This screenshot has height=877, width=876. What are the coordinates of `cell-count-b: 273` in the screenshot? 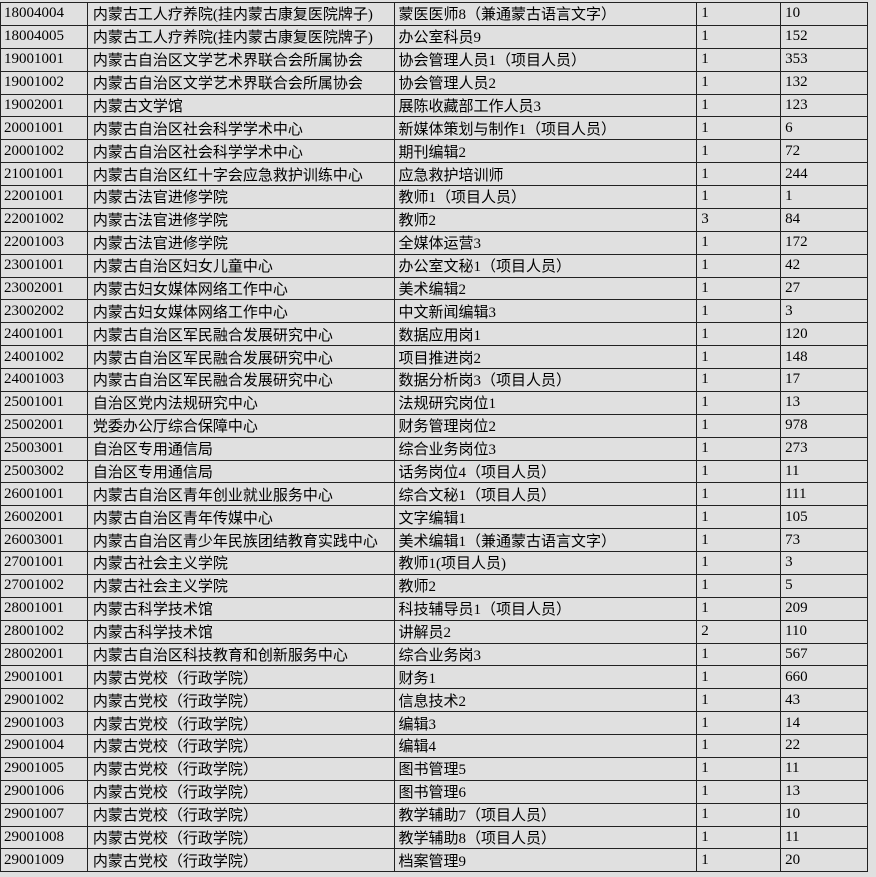 It's located at (824, 449).